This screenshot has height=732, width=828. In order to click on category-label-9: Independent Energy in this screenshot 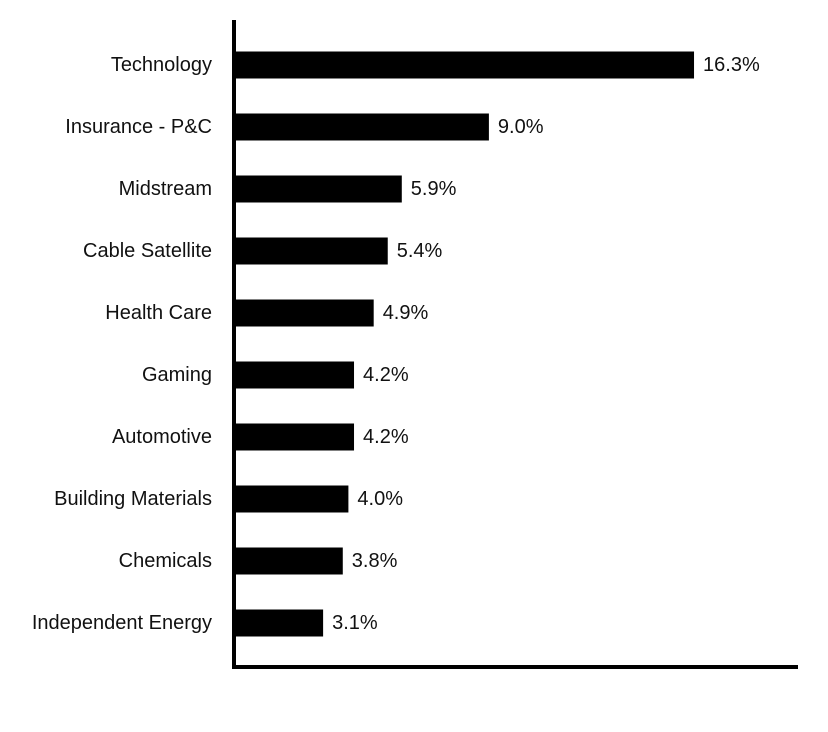, I will do `click(122, 623)`.